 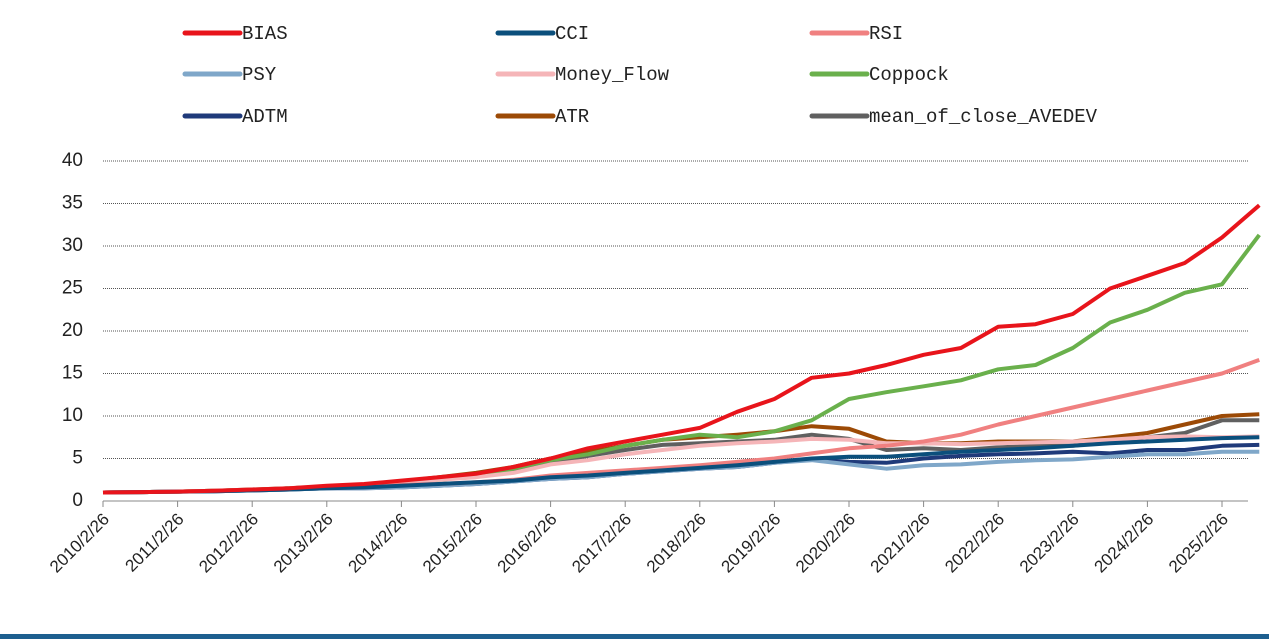 I want to click on x-tick-label: 2013/2/26, so click(x=303, y=543).